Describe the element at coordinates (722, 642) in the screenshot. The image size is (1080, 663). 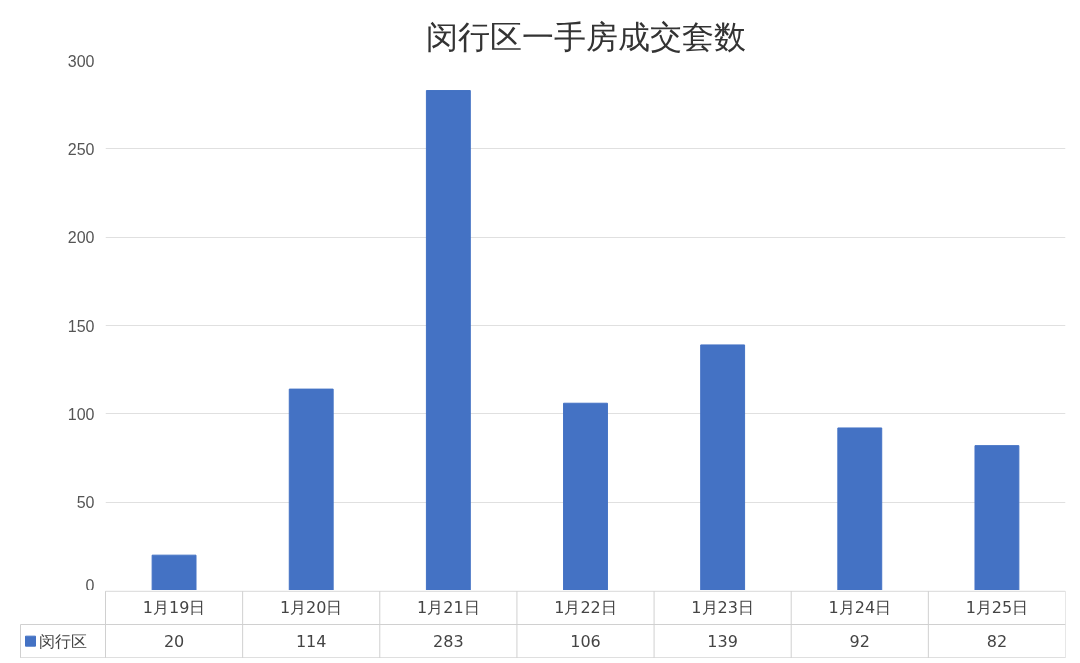
I see `data-label: 139` at that location.